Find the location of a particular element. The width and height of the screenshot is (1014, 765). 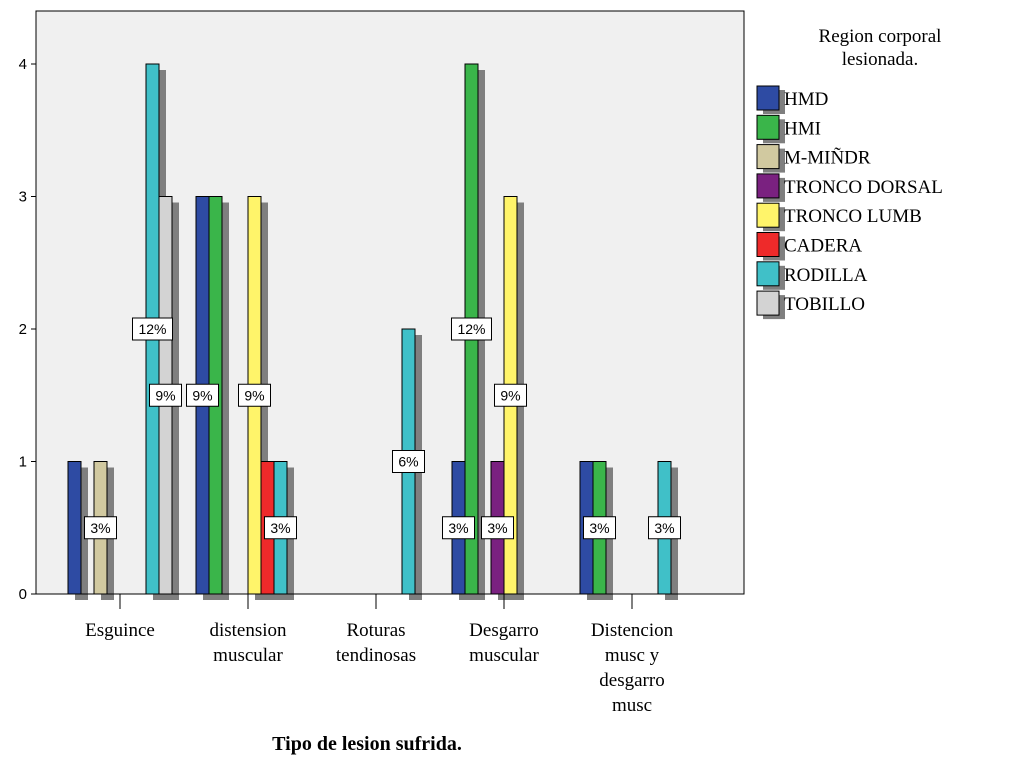

x-tick-label: Distencion is located at coordinates (632, 630).